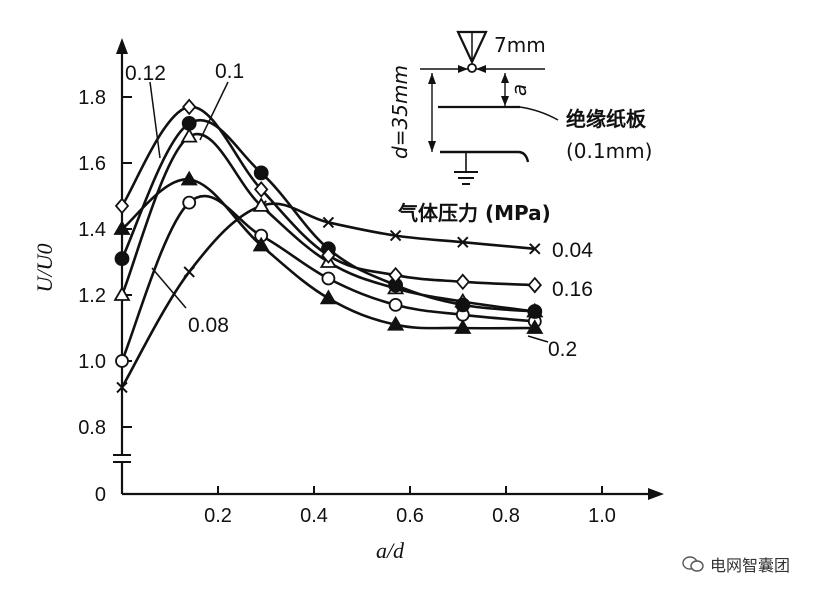  What do you see at coordinates (656, 494) in the screenshot?
I see `x-axis-arrow` at bounding box center [656, 494].